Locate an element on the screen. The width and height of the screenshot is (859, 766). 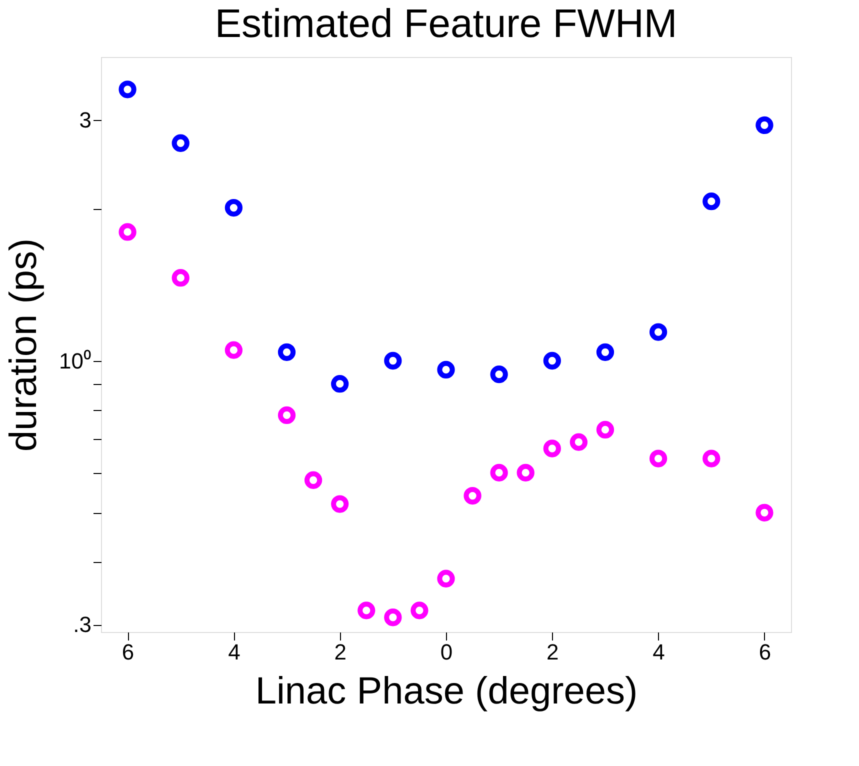
chart-title: Estimated Feature FWHM is located at coordinates (446, 24).